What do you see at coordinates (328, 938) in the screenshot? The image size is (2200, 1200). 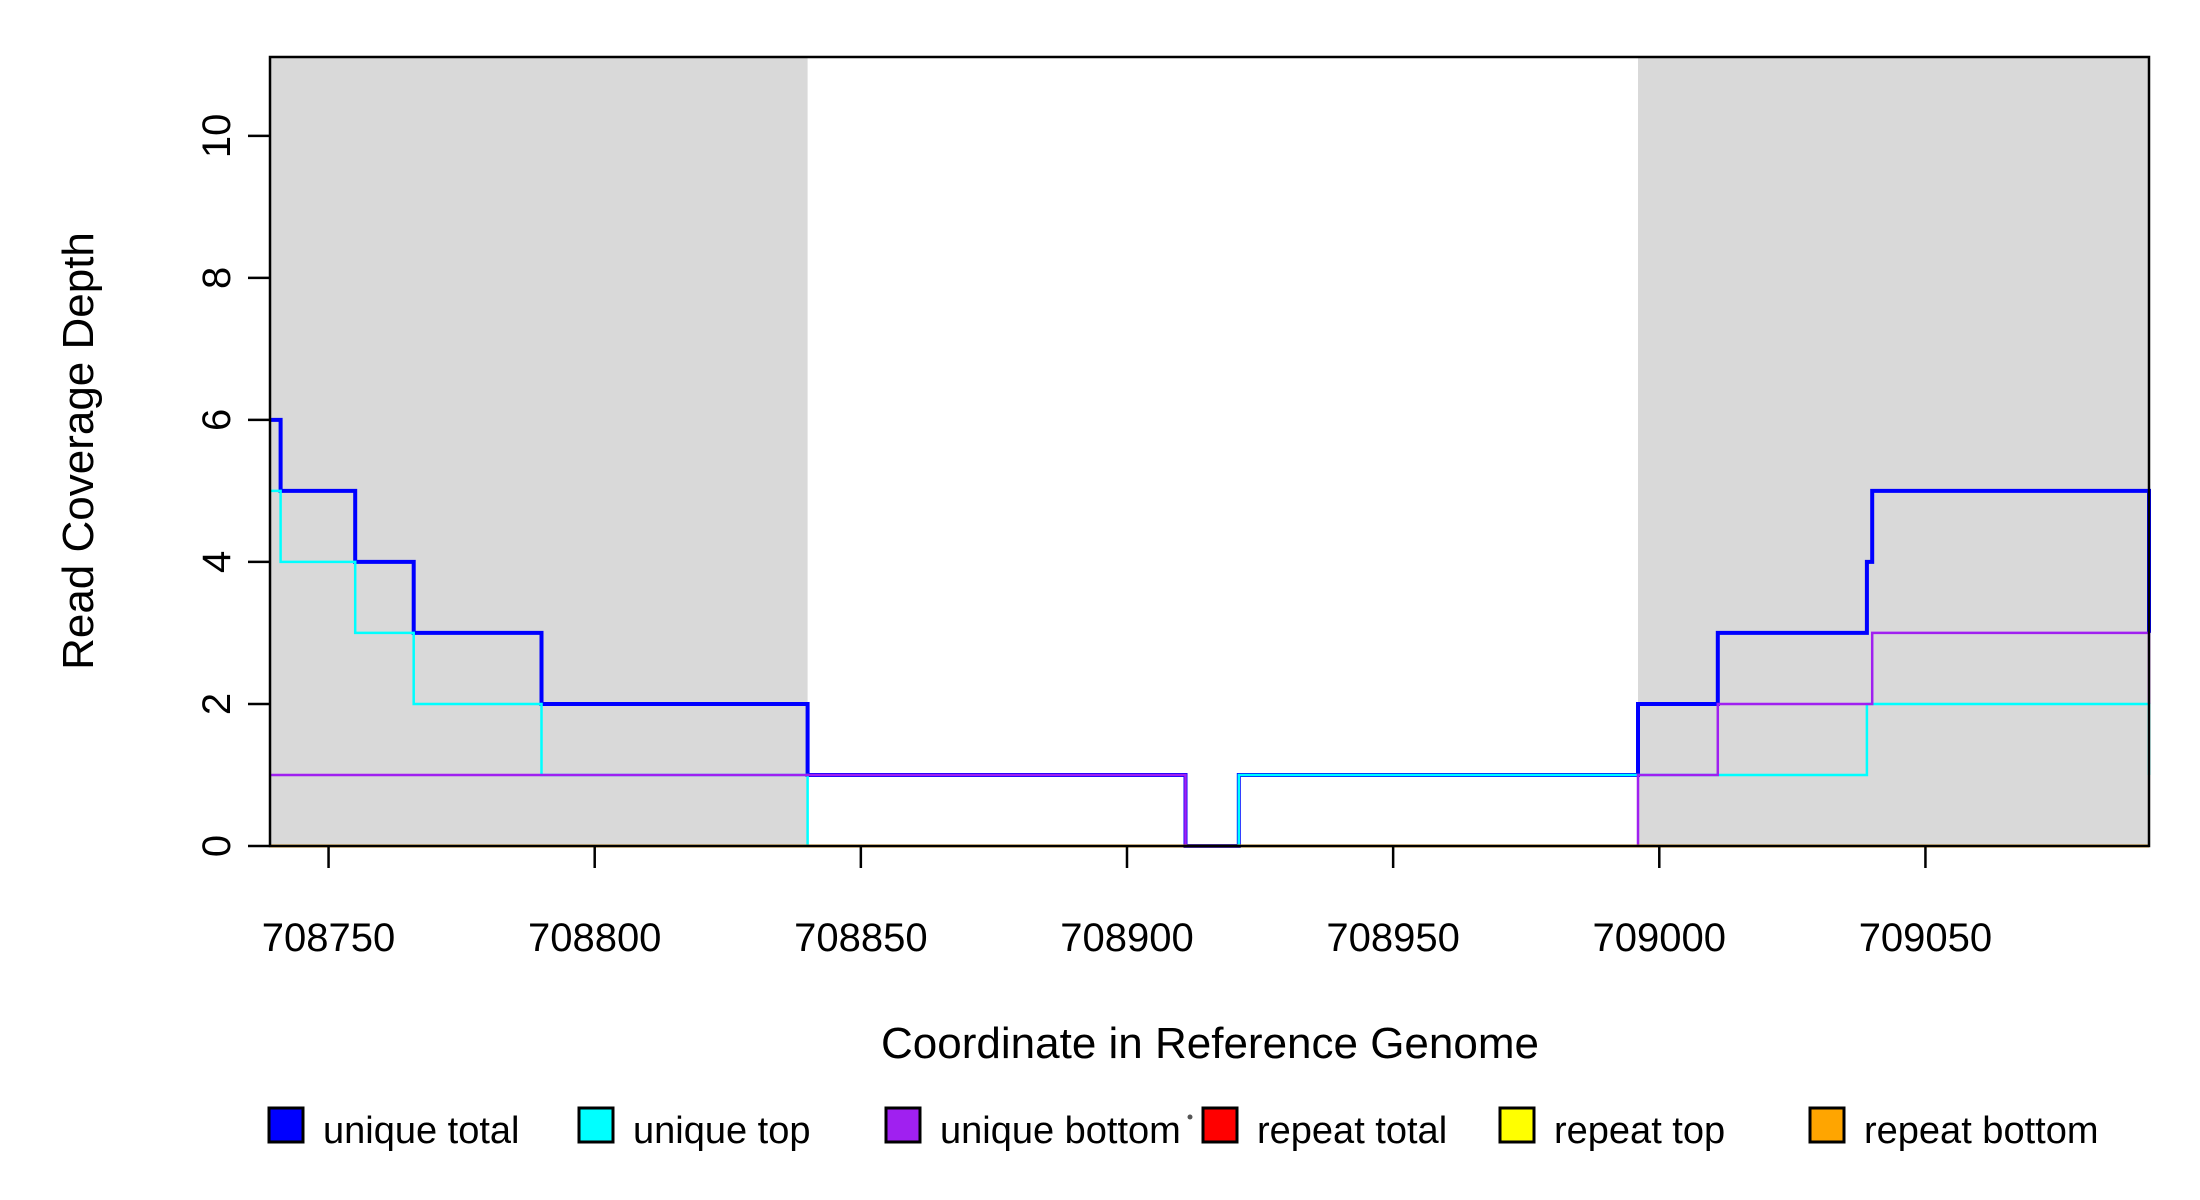 I see `x-tick-label: 708750` at bounding box center [328, 938].